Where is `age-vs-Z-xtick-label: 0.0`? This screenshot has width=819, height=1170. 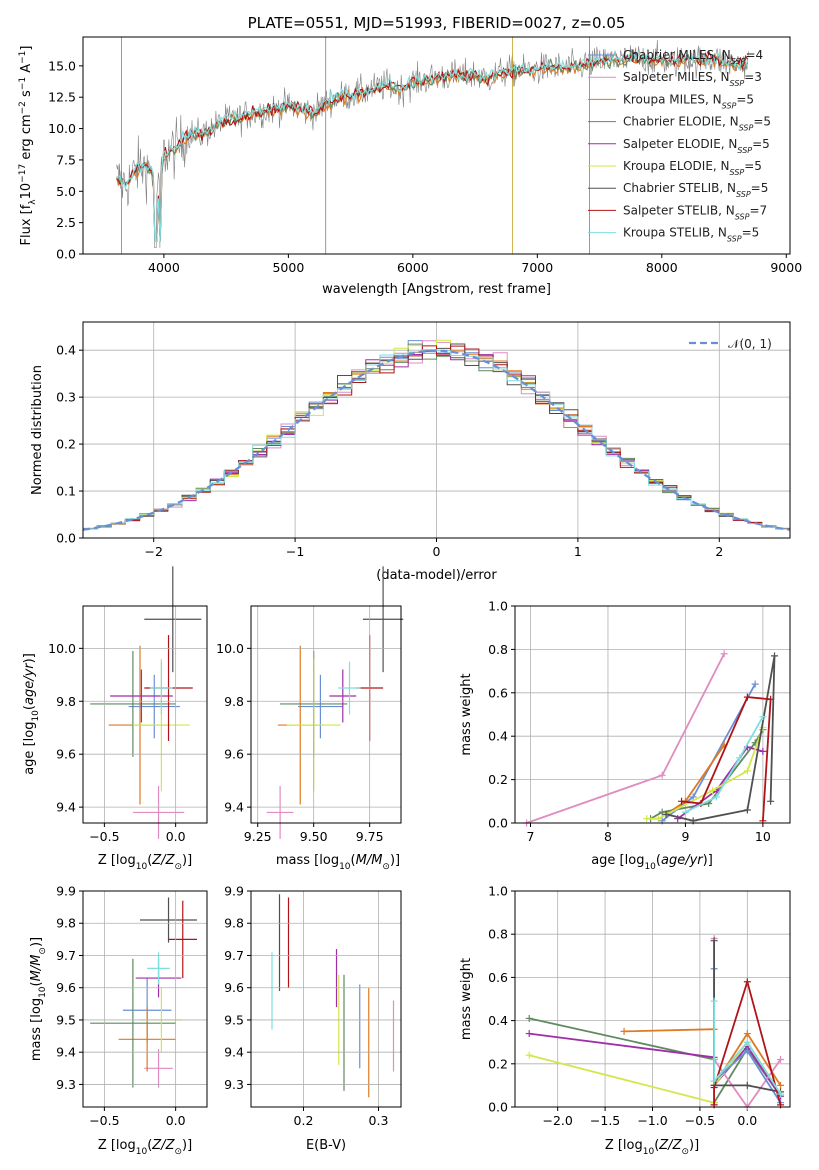 age-vs-Z-xtick-label: 0.0 is located at coordinates (176, 836).